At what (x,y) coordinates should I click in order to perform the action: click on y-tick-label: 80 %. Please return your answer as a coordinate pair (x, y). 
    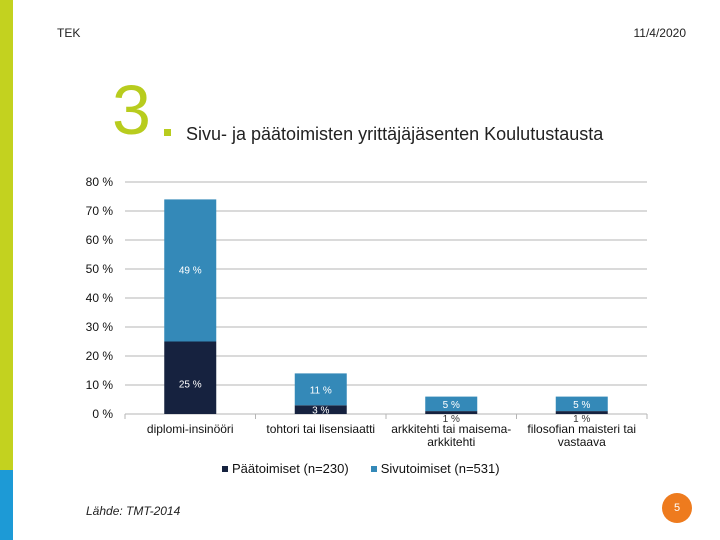
    Looking at the image, I should click on (100, 182).